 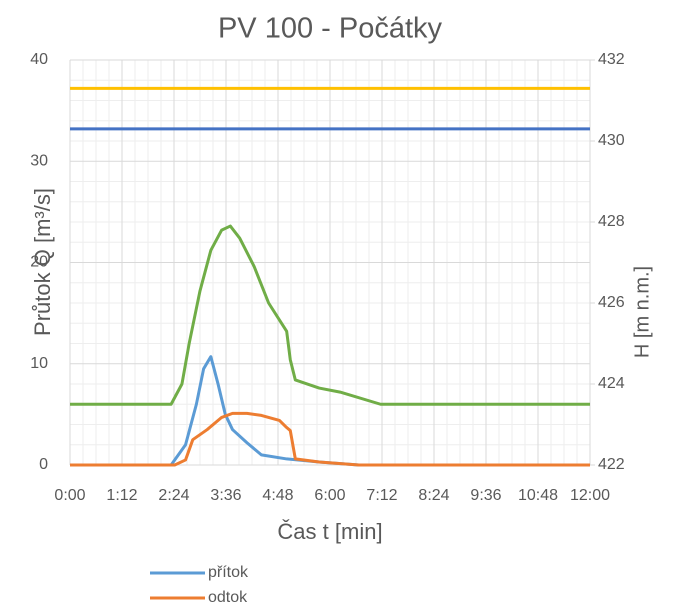 What do you see at coordinates (43, 464) in the screenshot?
I see `y-tick-label: 0` at bounding box center [43, 464].